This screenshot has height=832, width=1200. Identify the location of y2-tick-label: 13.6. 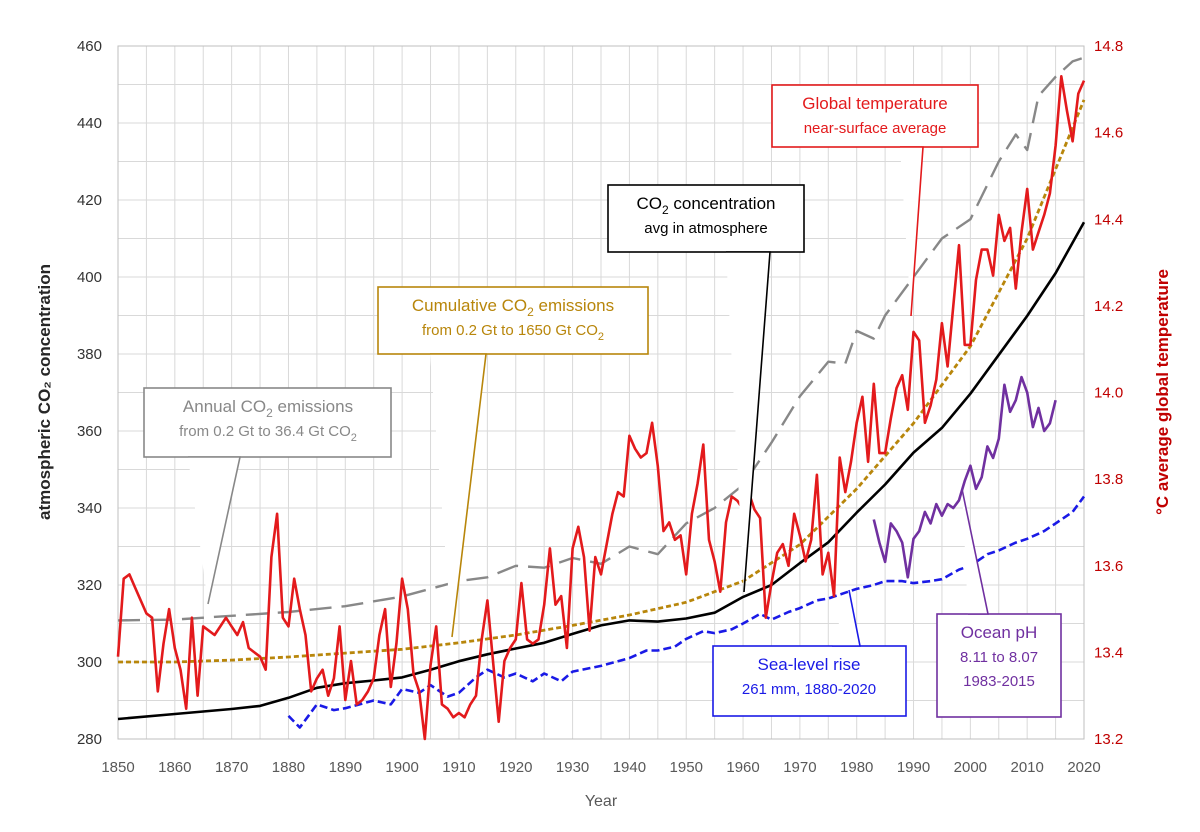
(1108, 566).